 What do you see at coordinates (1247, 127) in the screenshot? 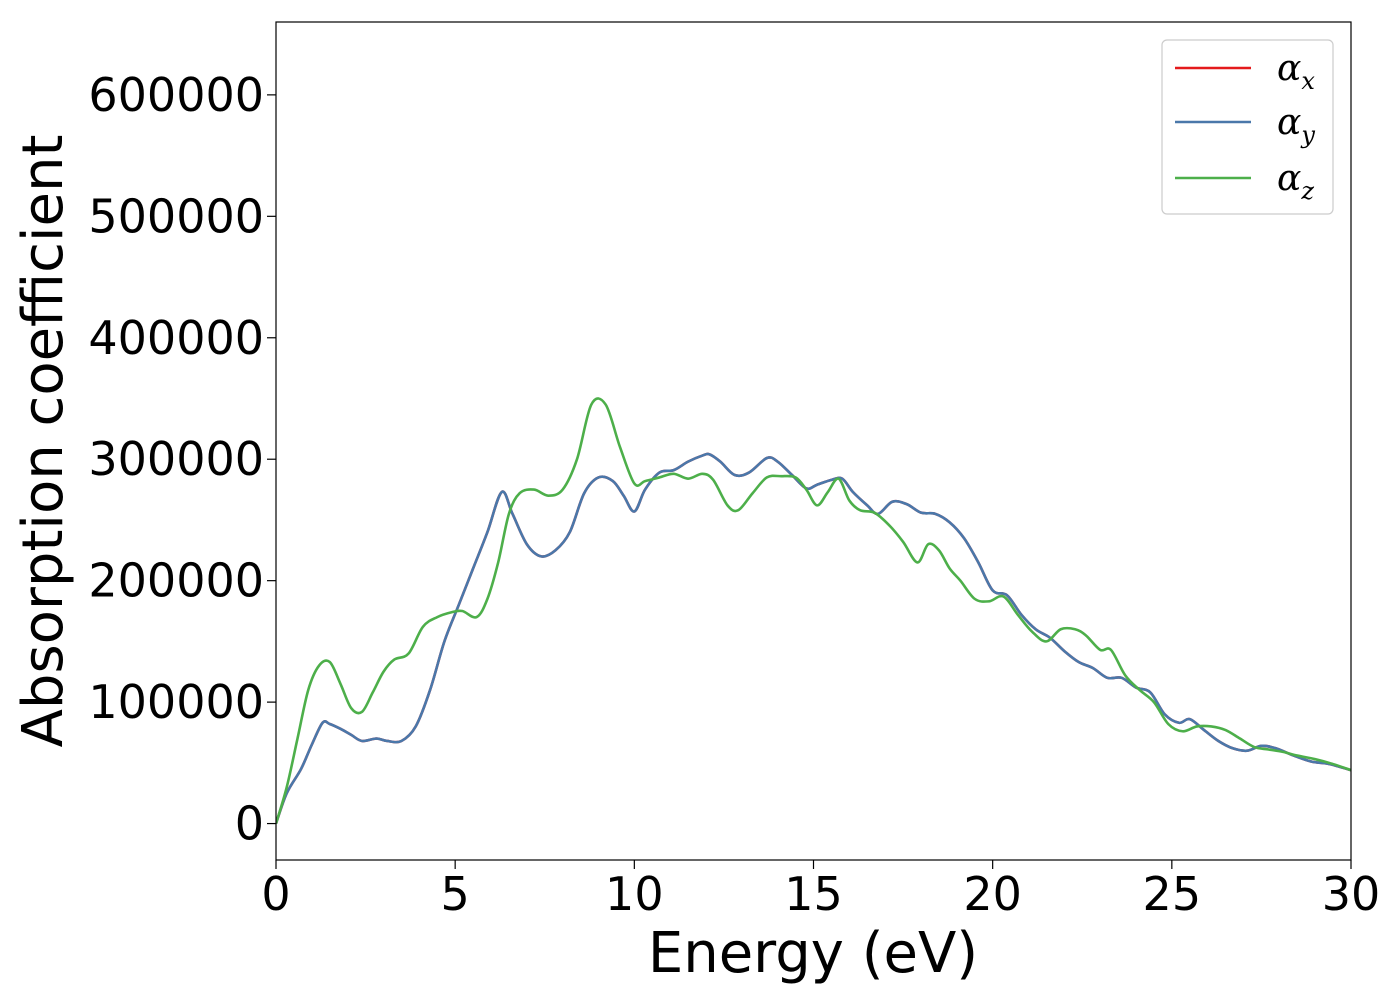
I see `legend-box` at bounding box center [1247, 127].